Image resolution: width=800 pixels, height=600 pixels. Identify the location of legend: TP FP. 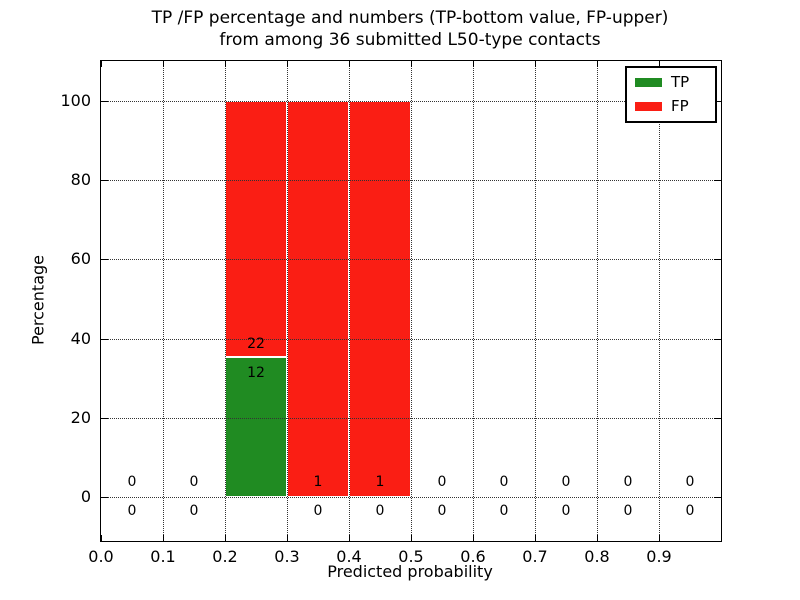
(671, 94).